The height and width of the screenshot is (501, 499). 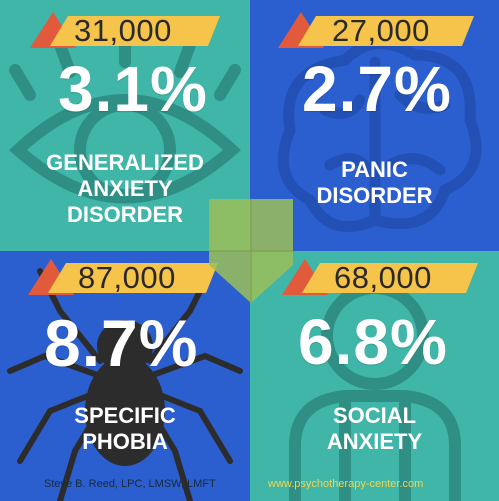 I want to click on label-line: SOCIAL, so click(x=374, y=415).